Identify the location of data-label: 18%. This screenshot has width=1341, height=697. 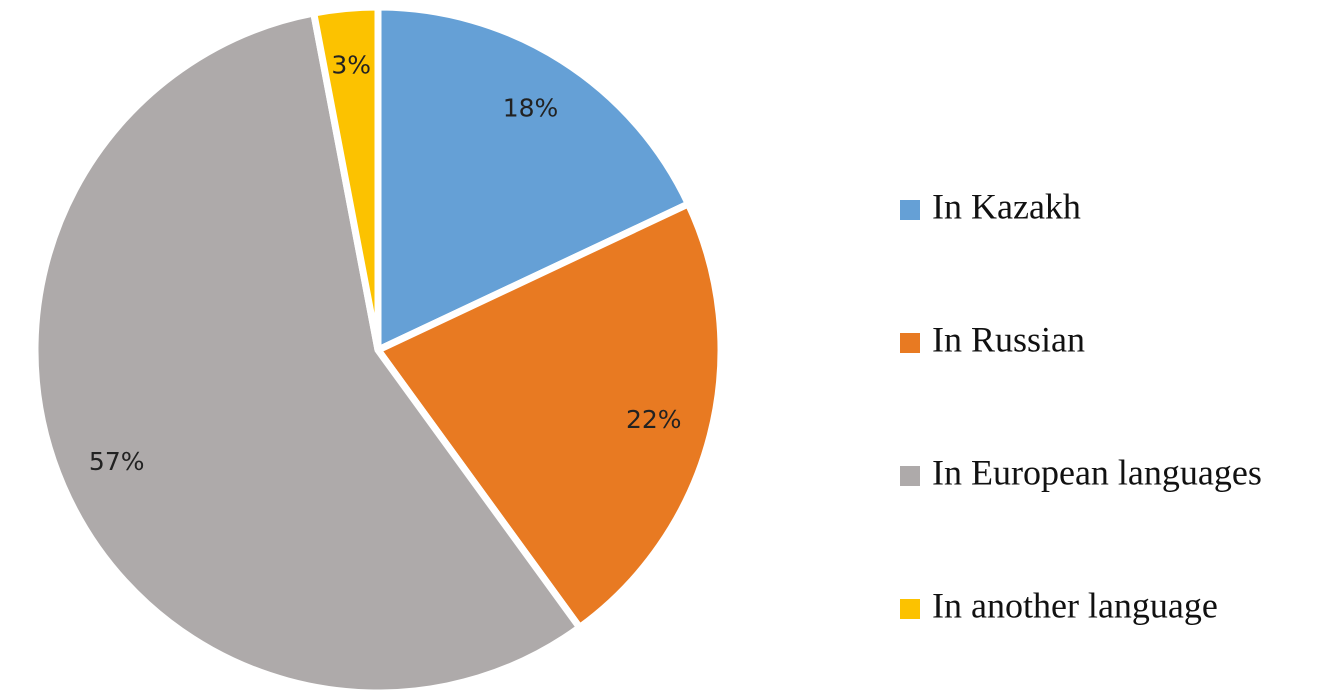
(531, 108).